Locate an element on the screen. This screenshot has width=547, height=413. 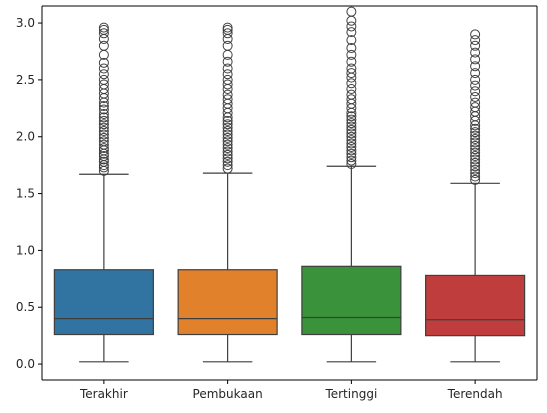
box-terendah is located at coordinates (475, 196).